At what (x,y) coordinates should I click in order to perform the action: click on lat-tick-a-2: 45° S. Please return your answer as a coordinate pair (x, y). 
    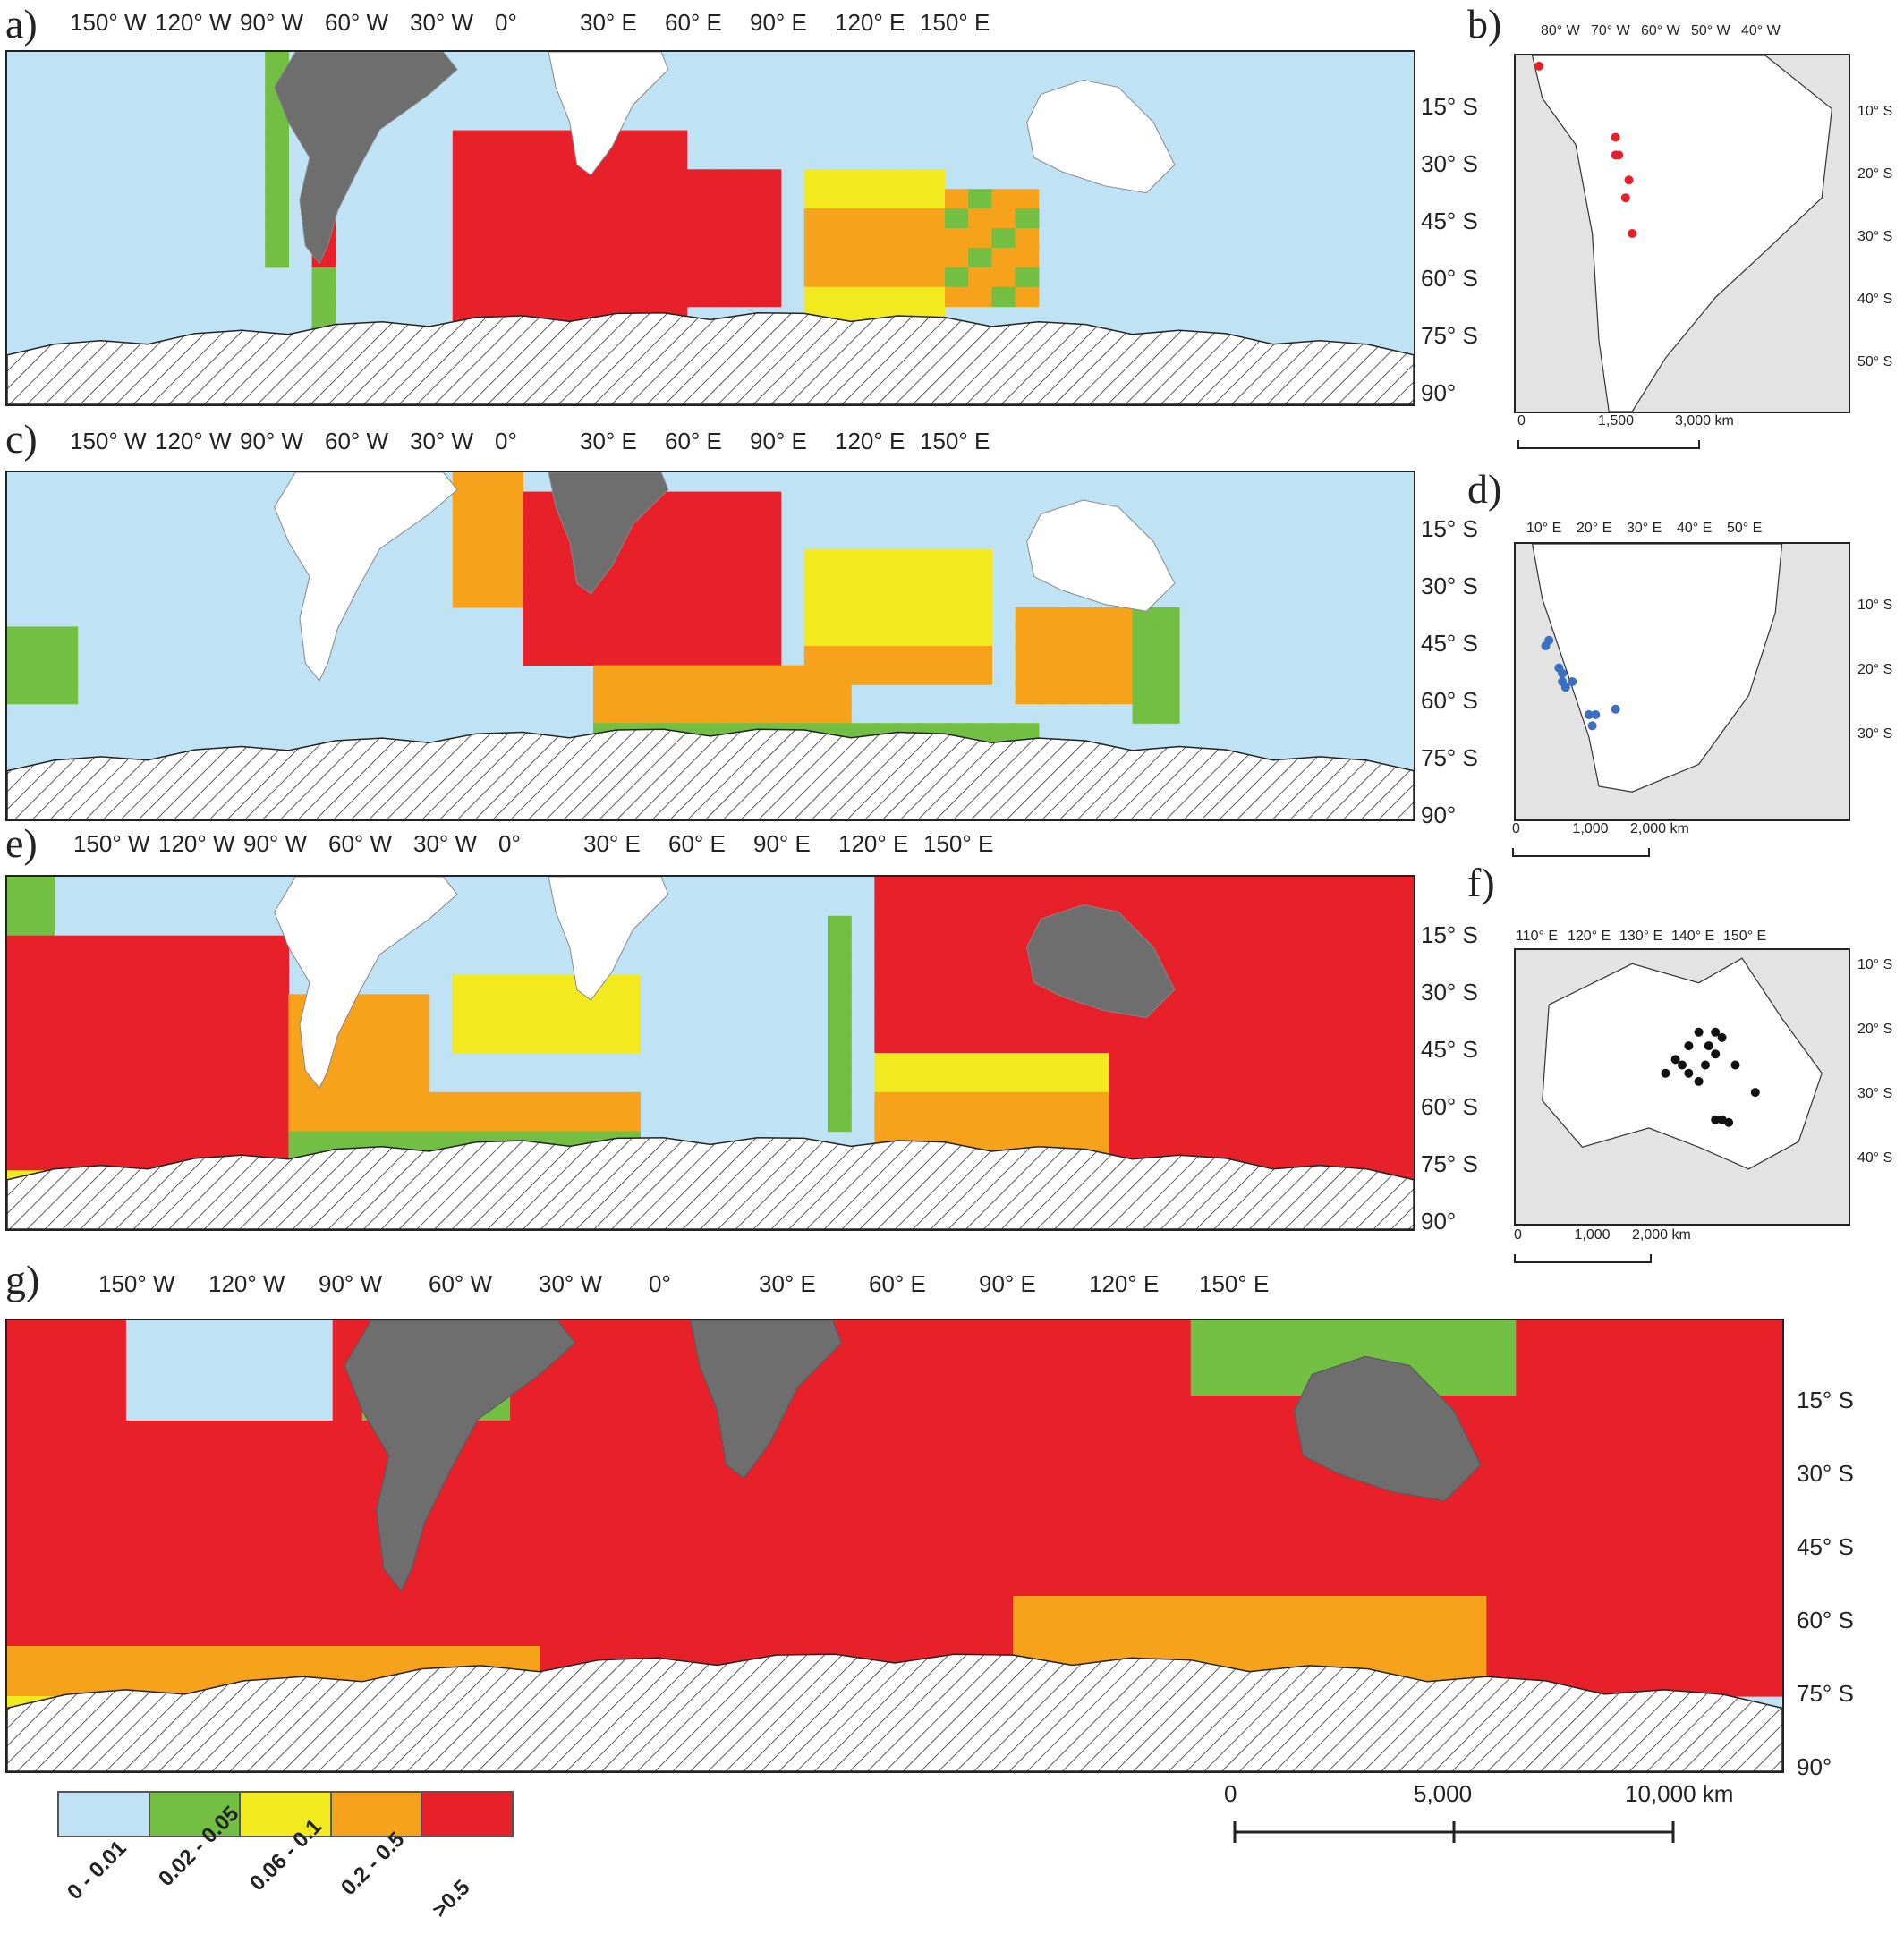
    Looking at the image, I should click on (1449, 221).